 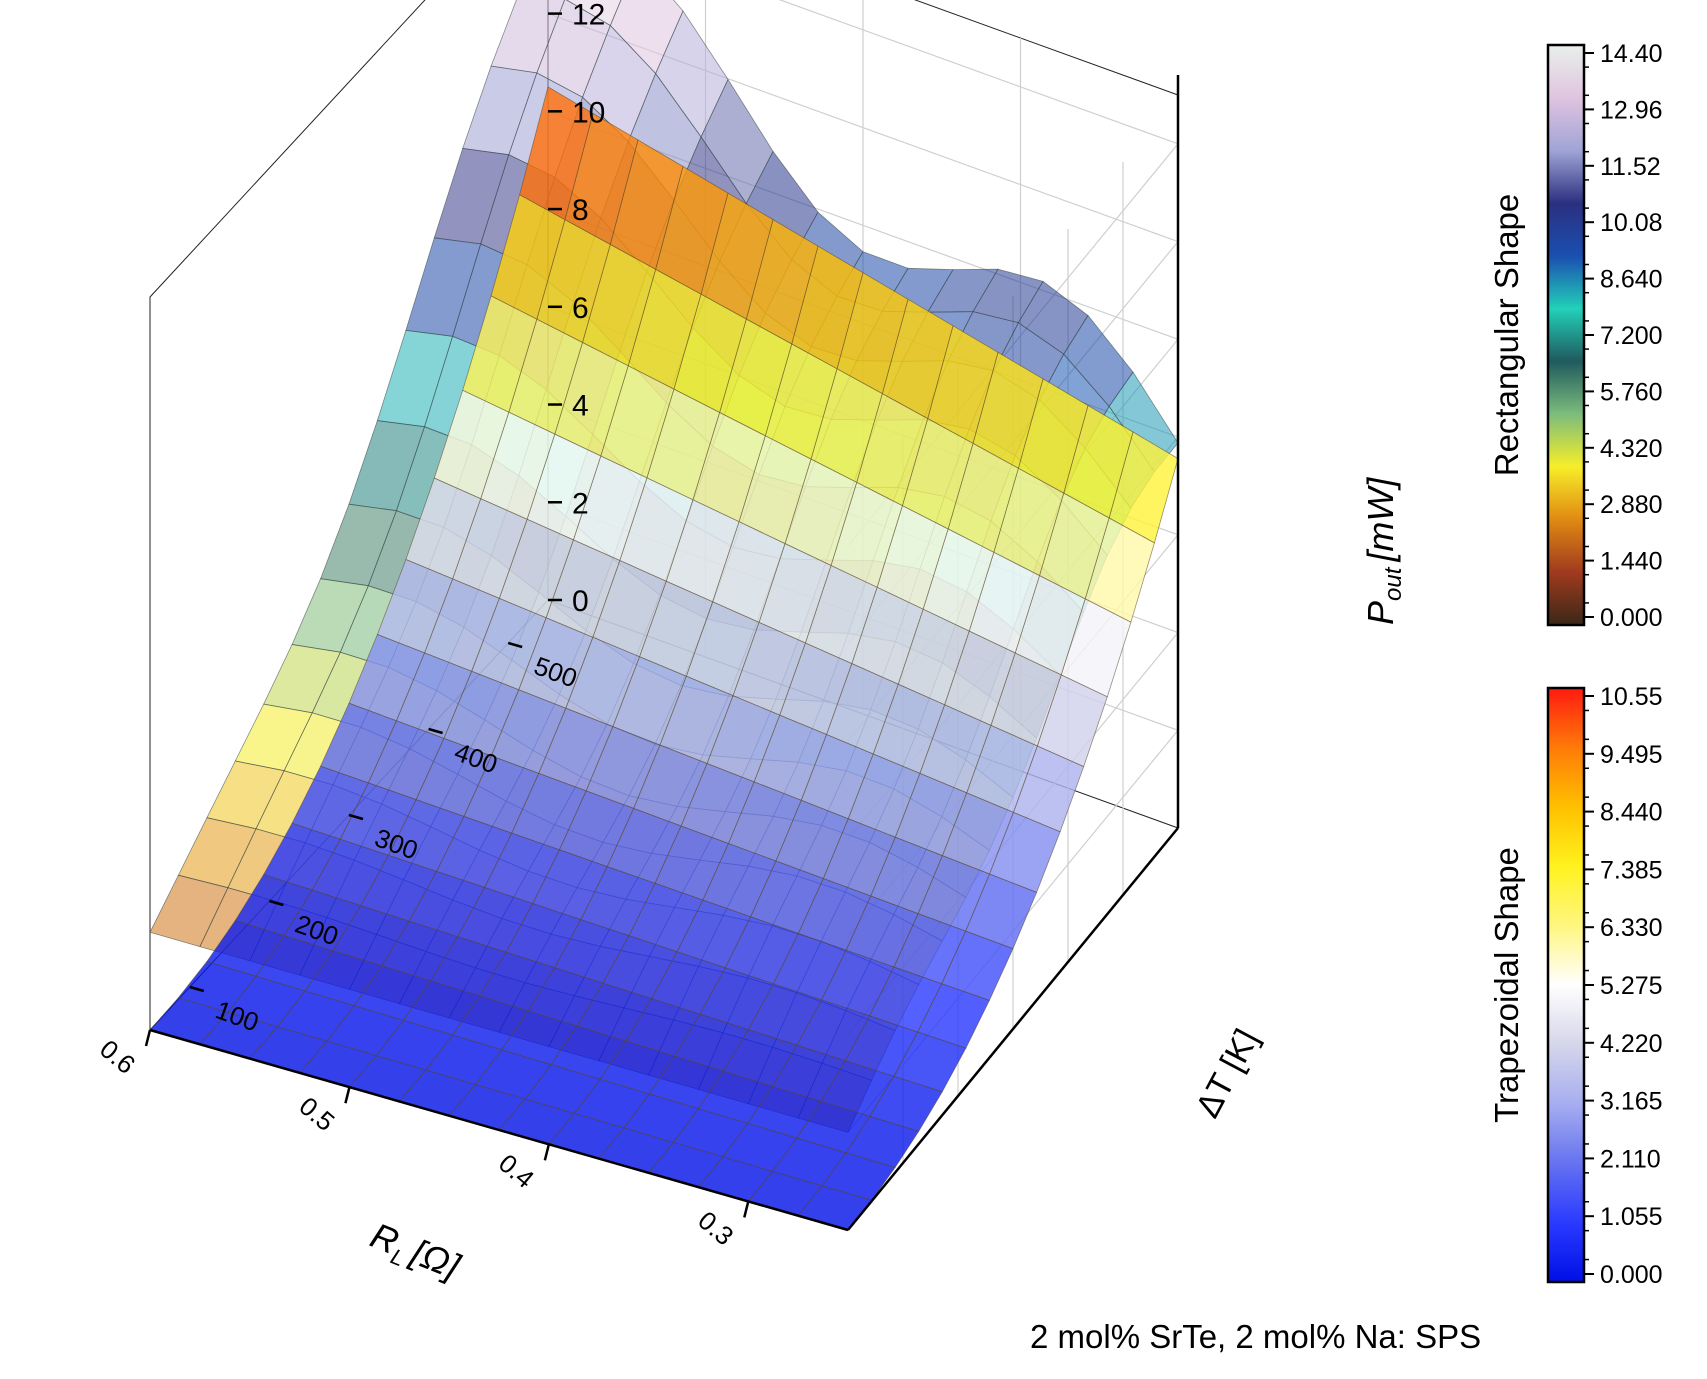 I want to click on x-tick-label: 0.3, so click(x=715, y=1228).